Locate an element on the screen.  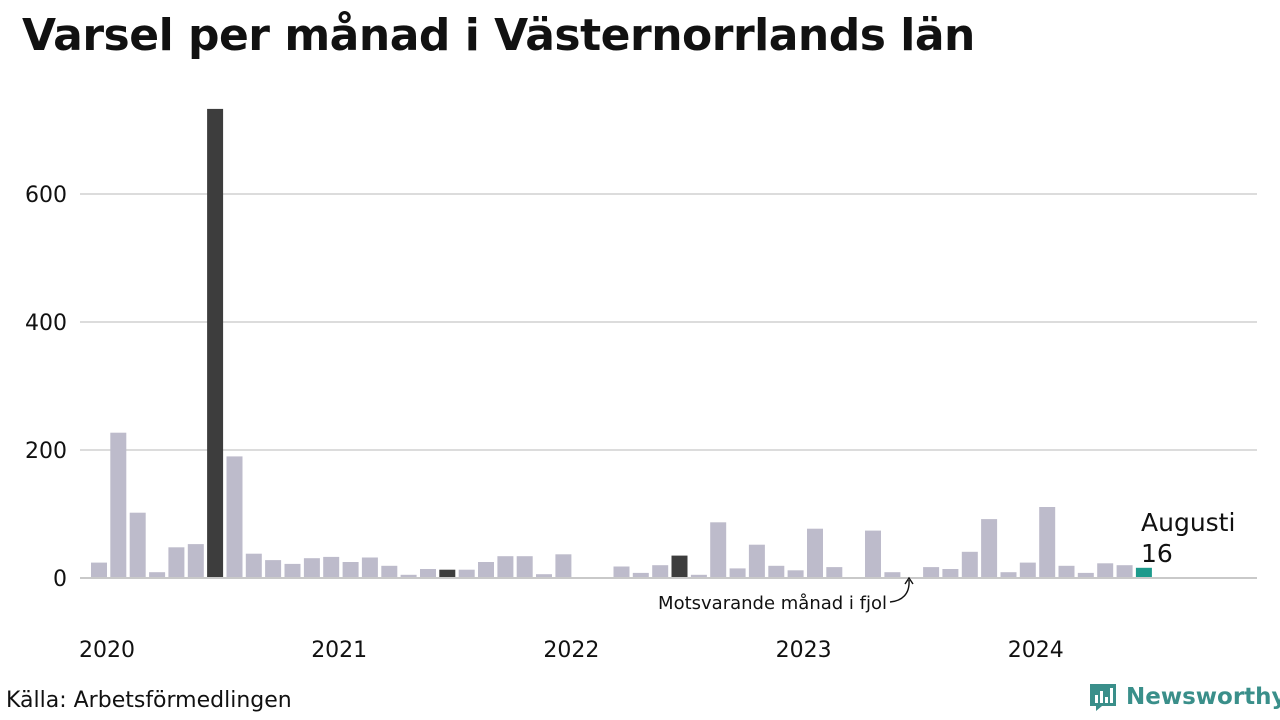
highlight-value-label: 16 is located at coordinates (1157, 553).